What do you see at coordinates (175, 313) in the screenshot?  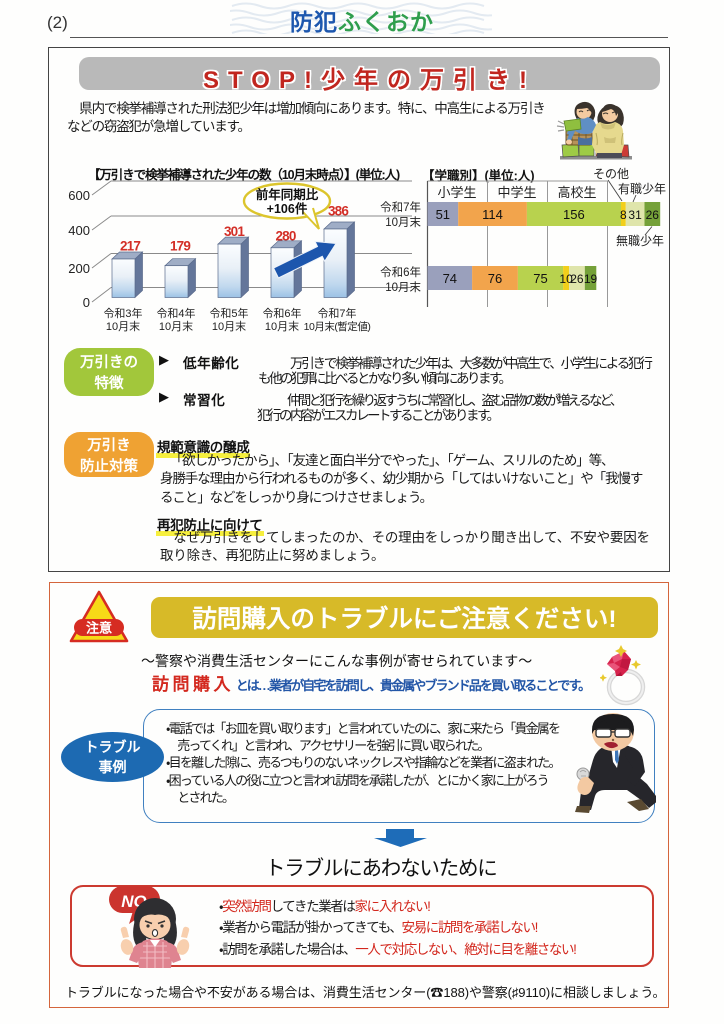 I see `svg-text: 令和4年` at bounding box center [175, 313].